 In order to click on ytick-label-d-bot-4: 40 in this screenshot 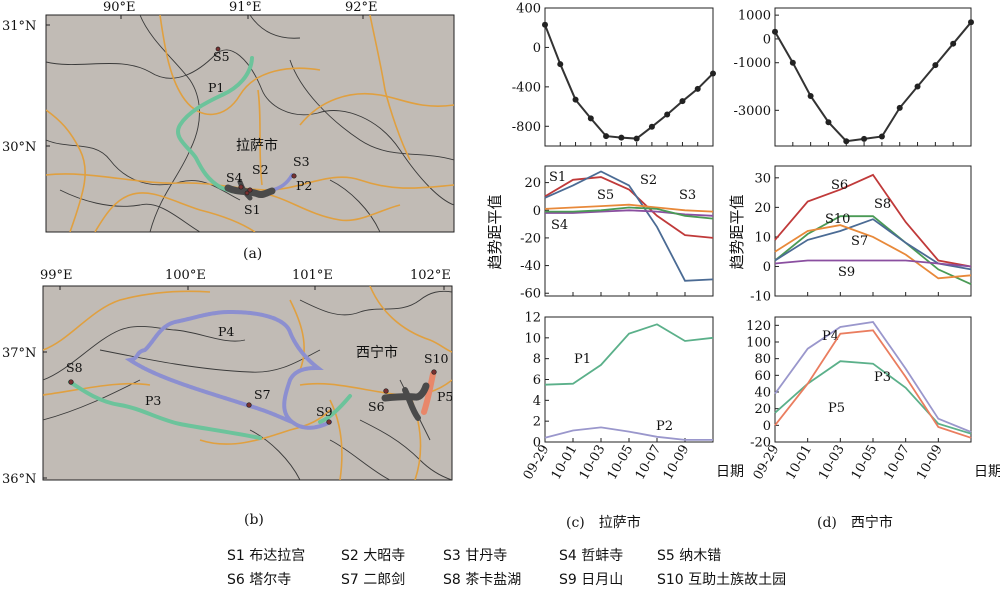, I will do `click(762, 393)`.